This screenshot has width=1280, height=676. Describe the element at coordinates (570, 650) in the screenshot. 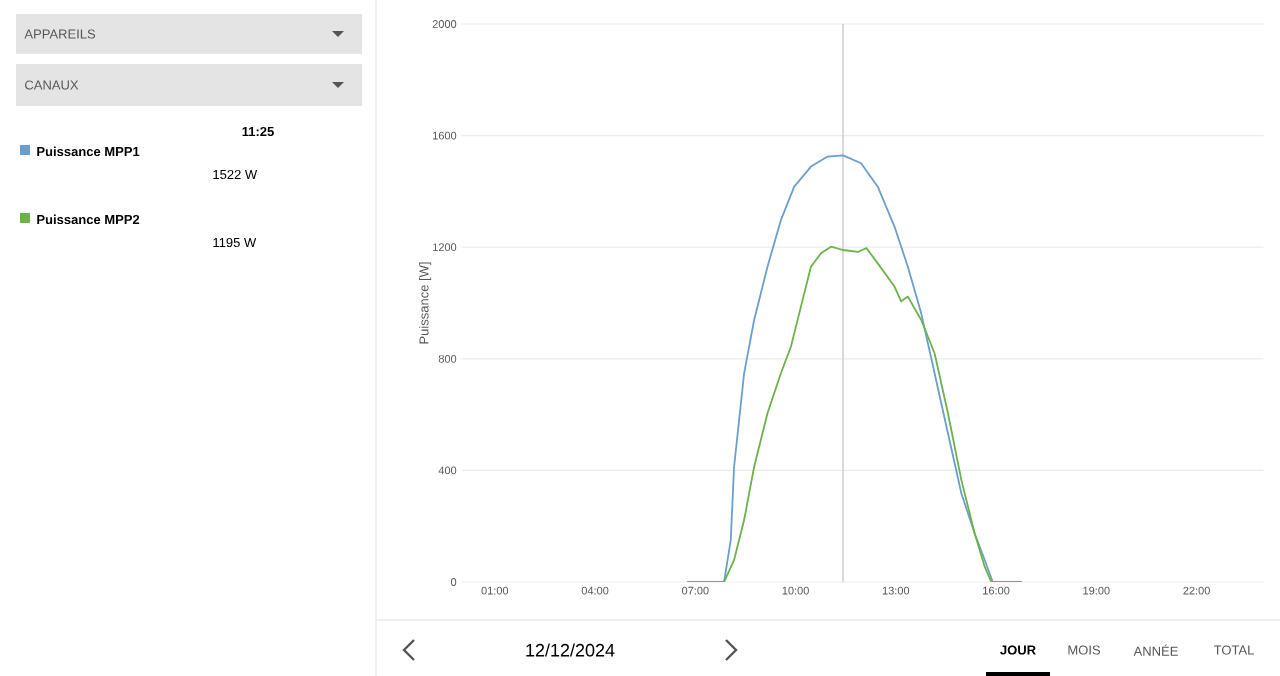

I see `text: 12/12/2024` at that location.